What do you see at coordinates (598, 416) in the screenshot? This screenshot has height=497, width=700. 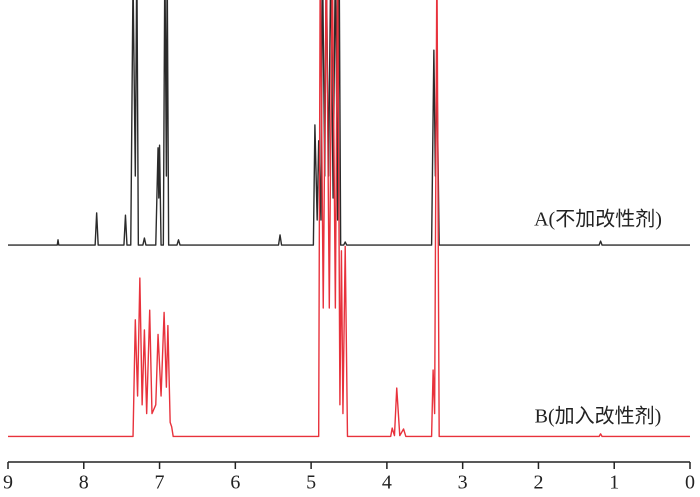 I see `annotation: B(加入改性剂)` at bounding box center [598, 416].